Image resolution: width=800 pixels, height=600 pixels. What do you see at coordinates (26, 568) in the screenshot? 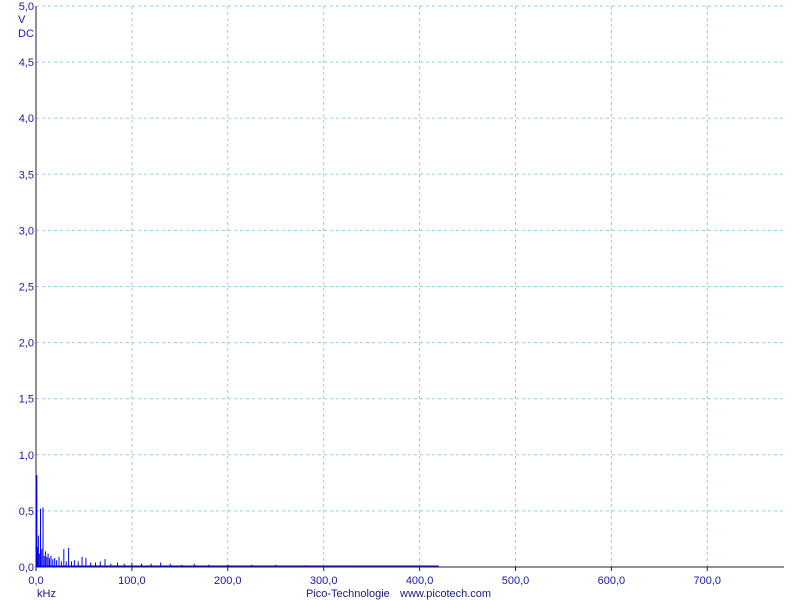
I see `y-tick-label: 0,0` at bounding box center [26, 568].